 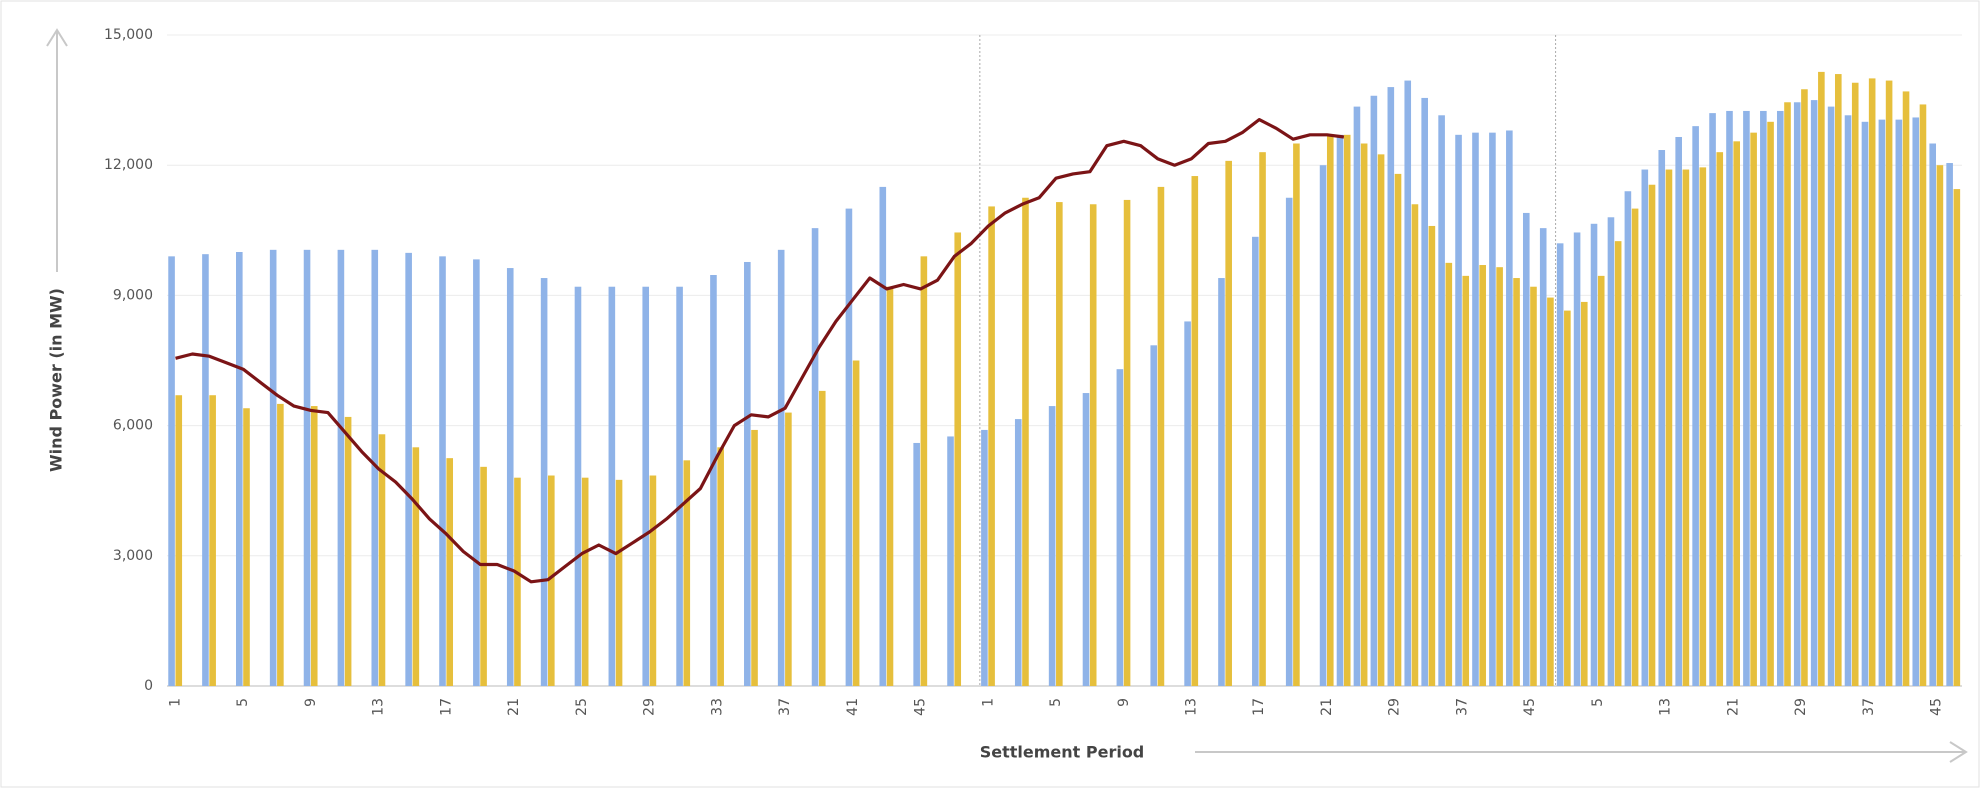 I want to click on y-tick-label: 3,000, so click(x=133, y=556).